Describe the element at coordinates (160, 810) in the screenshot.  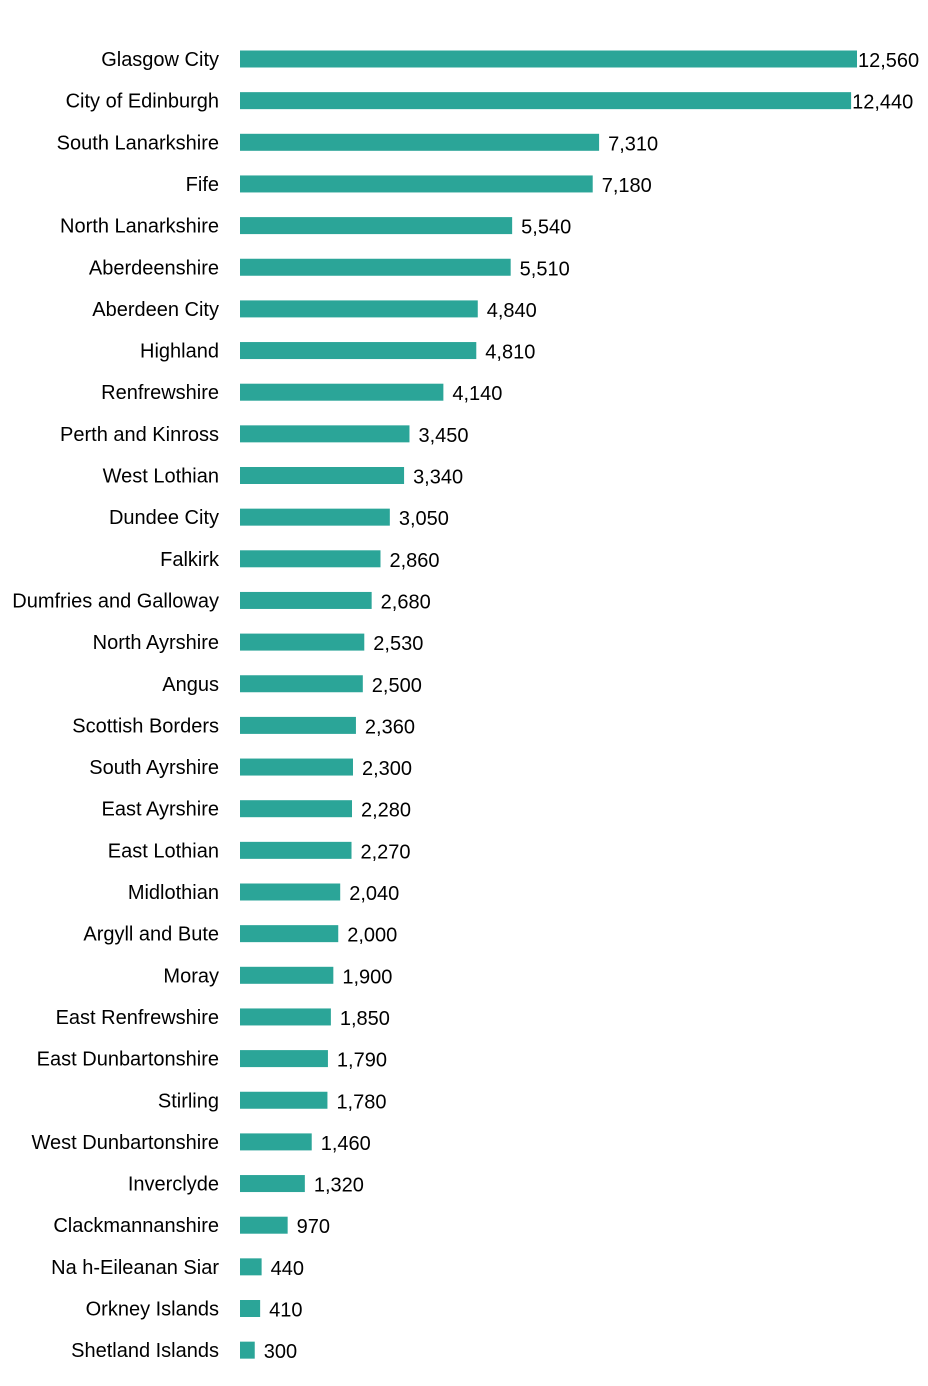
I see `category-label: East Ayrshire` at that location.